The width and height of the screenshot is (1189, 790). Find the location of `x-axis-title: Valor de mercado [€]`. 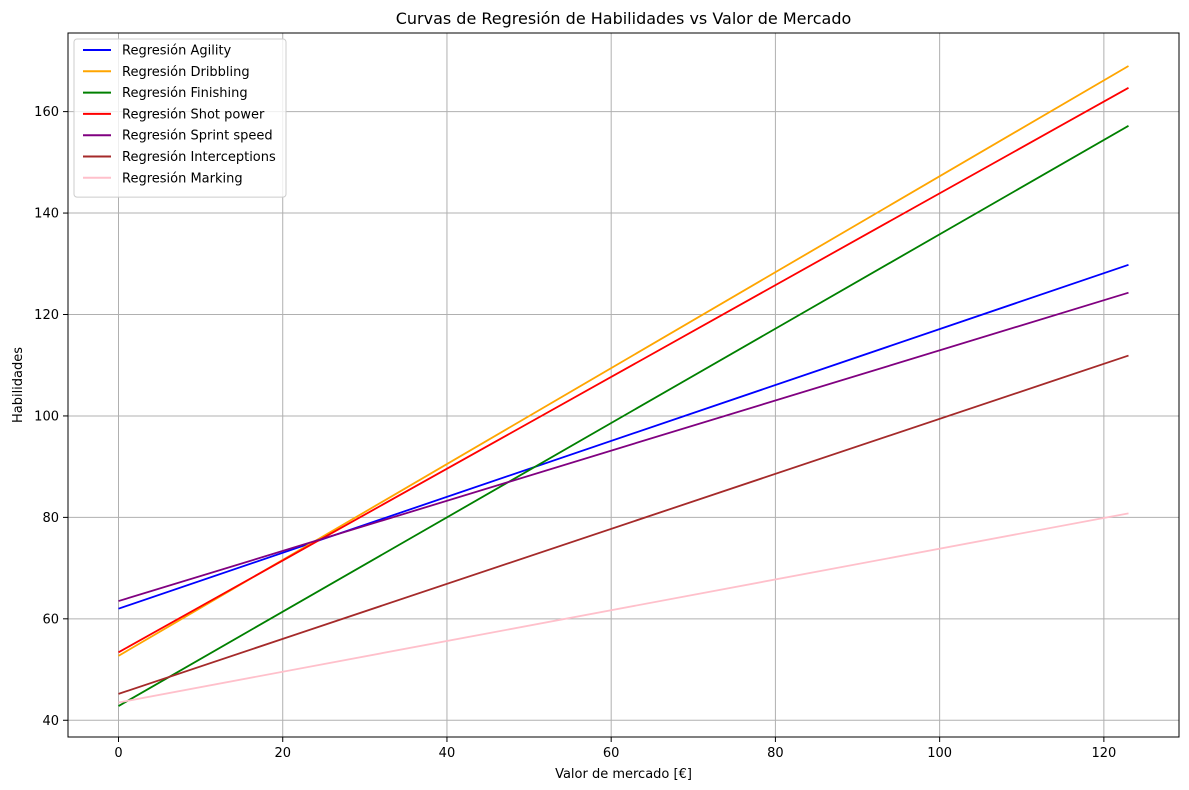

x-axis-title: Valor de mercado [€] is located at coordinates (623, 774).